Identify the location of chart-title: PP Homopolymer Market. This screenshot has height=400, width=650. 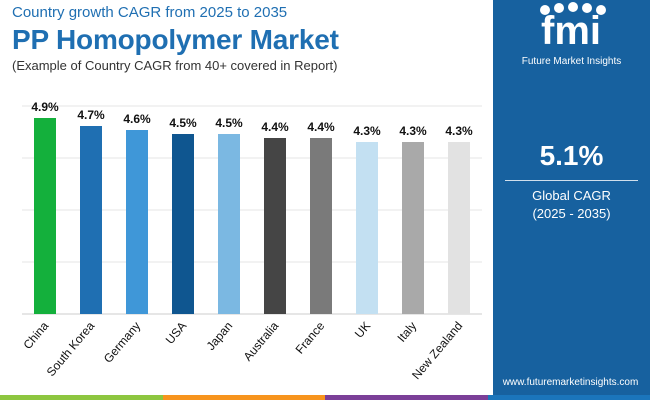
(175, 39).